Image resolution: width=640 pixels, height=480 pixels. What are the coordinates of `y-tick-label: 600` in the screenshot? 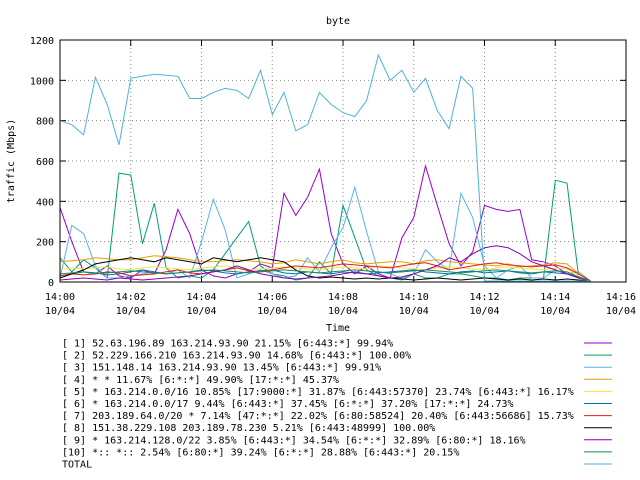 It's located at (45, 162).